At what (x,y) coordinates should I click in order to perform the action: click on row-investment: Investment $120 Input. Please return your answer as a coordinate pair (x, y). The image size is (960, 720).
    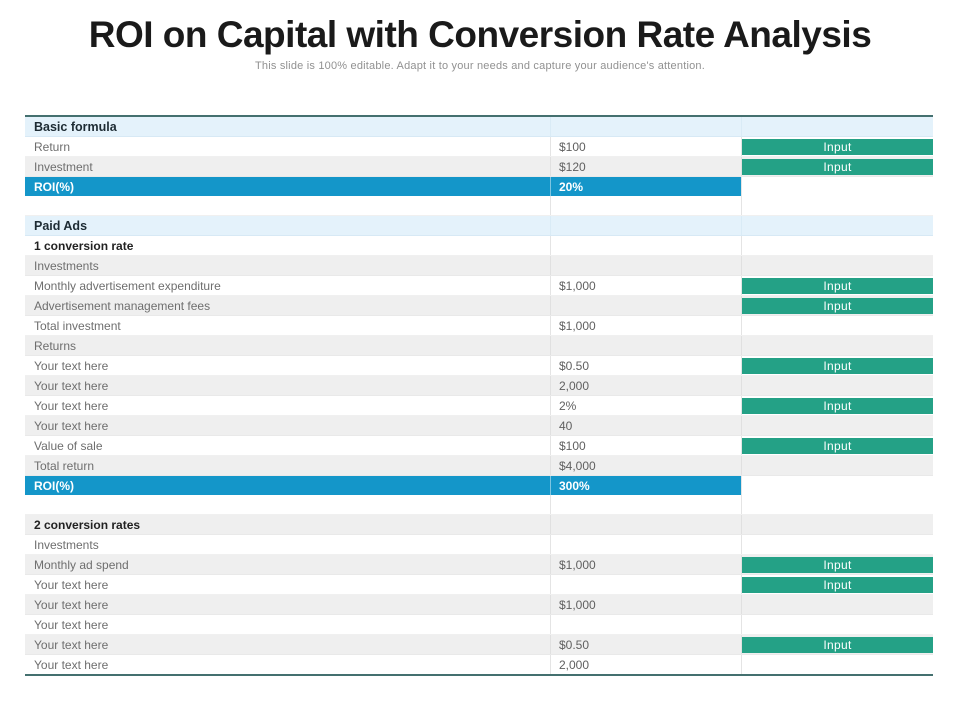
    Looking at the image, I should click on (479, 167).